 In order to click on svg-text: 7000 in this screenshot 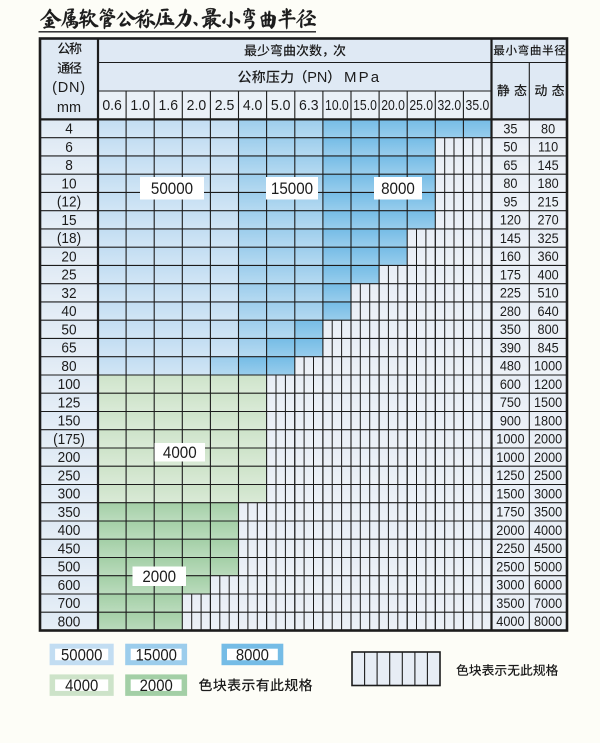, I will do `click(548, 603)`.